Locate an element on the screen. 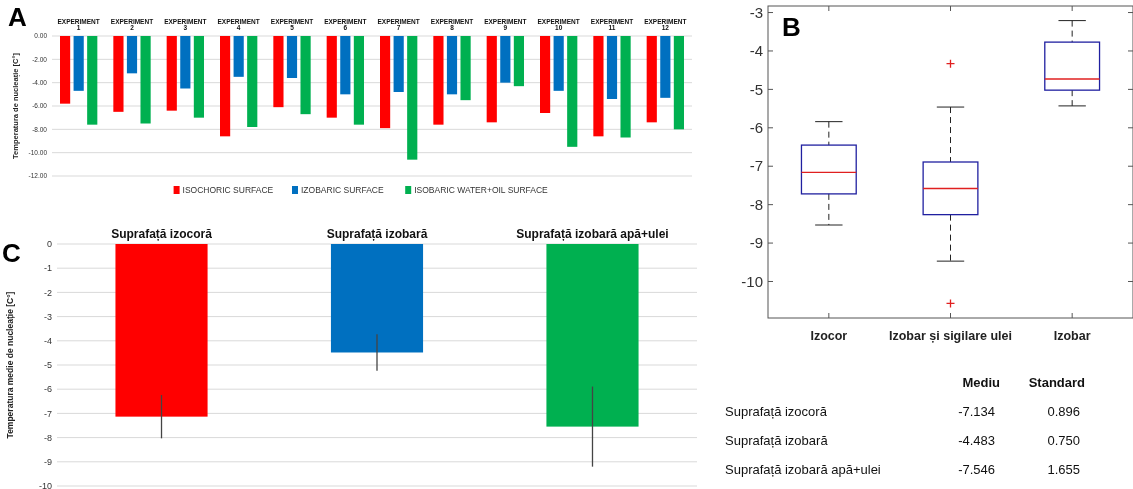  x-tick-label: Izobar și sigilare ulei is located at coordinates (950, 336).